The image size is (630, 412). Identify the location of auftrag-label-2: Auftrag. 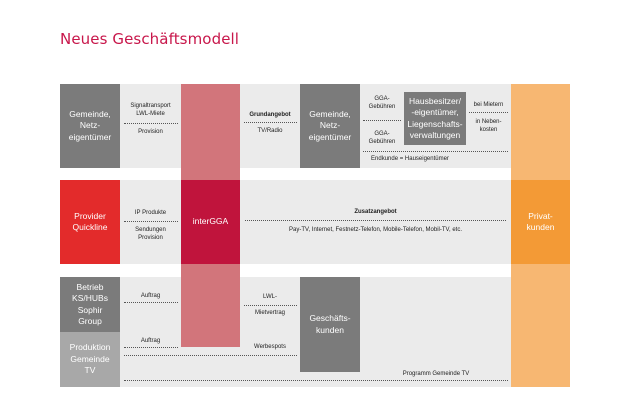
(150, 341).